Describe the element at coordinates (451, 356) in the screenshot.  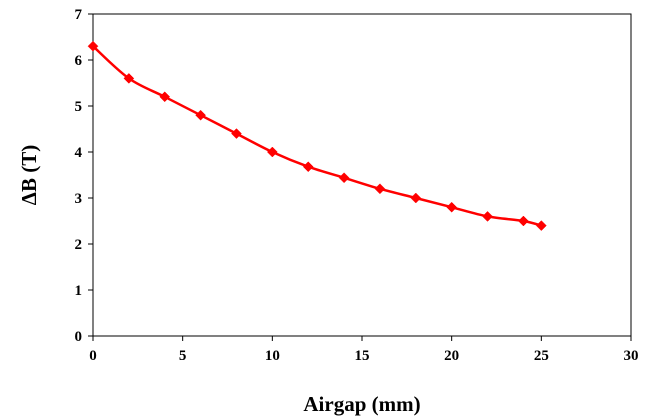
I see `x-tick-label: 20` at that location.